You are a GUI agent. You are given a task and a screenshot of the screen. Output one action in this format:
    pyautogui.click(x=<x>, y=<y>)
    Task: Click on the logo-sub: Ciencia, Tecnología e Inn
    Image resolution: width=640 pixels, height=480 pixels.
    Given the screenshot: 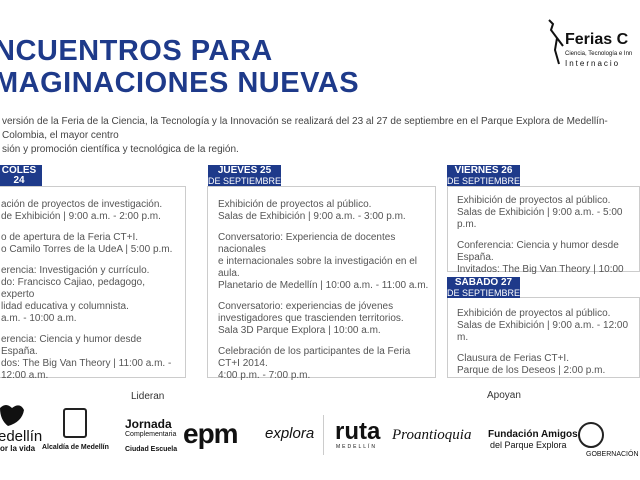 What is the action you would take?
    pyautogui.click(x=599, y=54)
    